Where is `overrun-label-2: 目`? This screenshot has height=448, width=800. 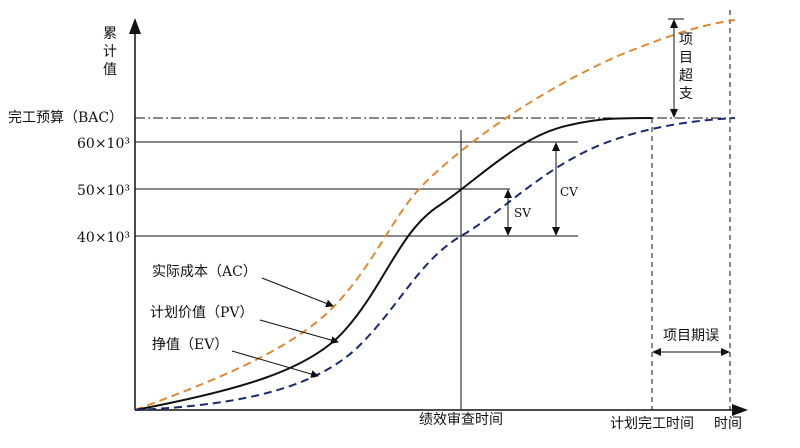
overrun-label-2: 目 is located at coordinates (686, 58).